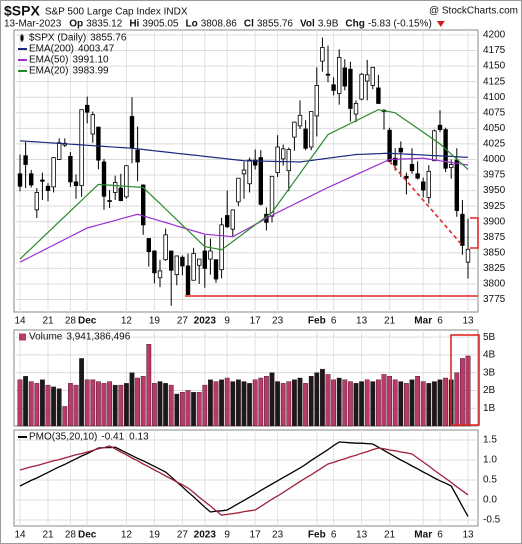 This screenshot has width=522, height=544. I want to click on y-tick-label: 3775, so click(494, 299).